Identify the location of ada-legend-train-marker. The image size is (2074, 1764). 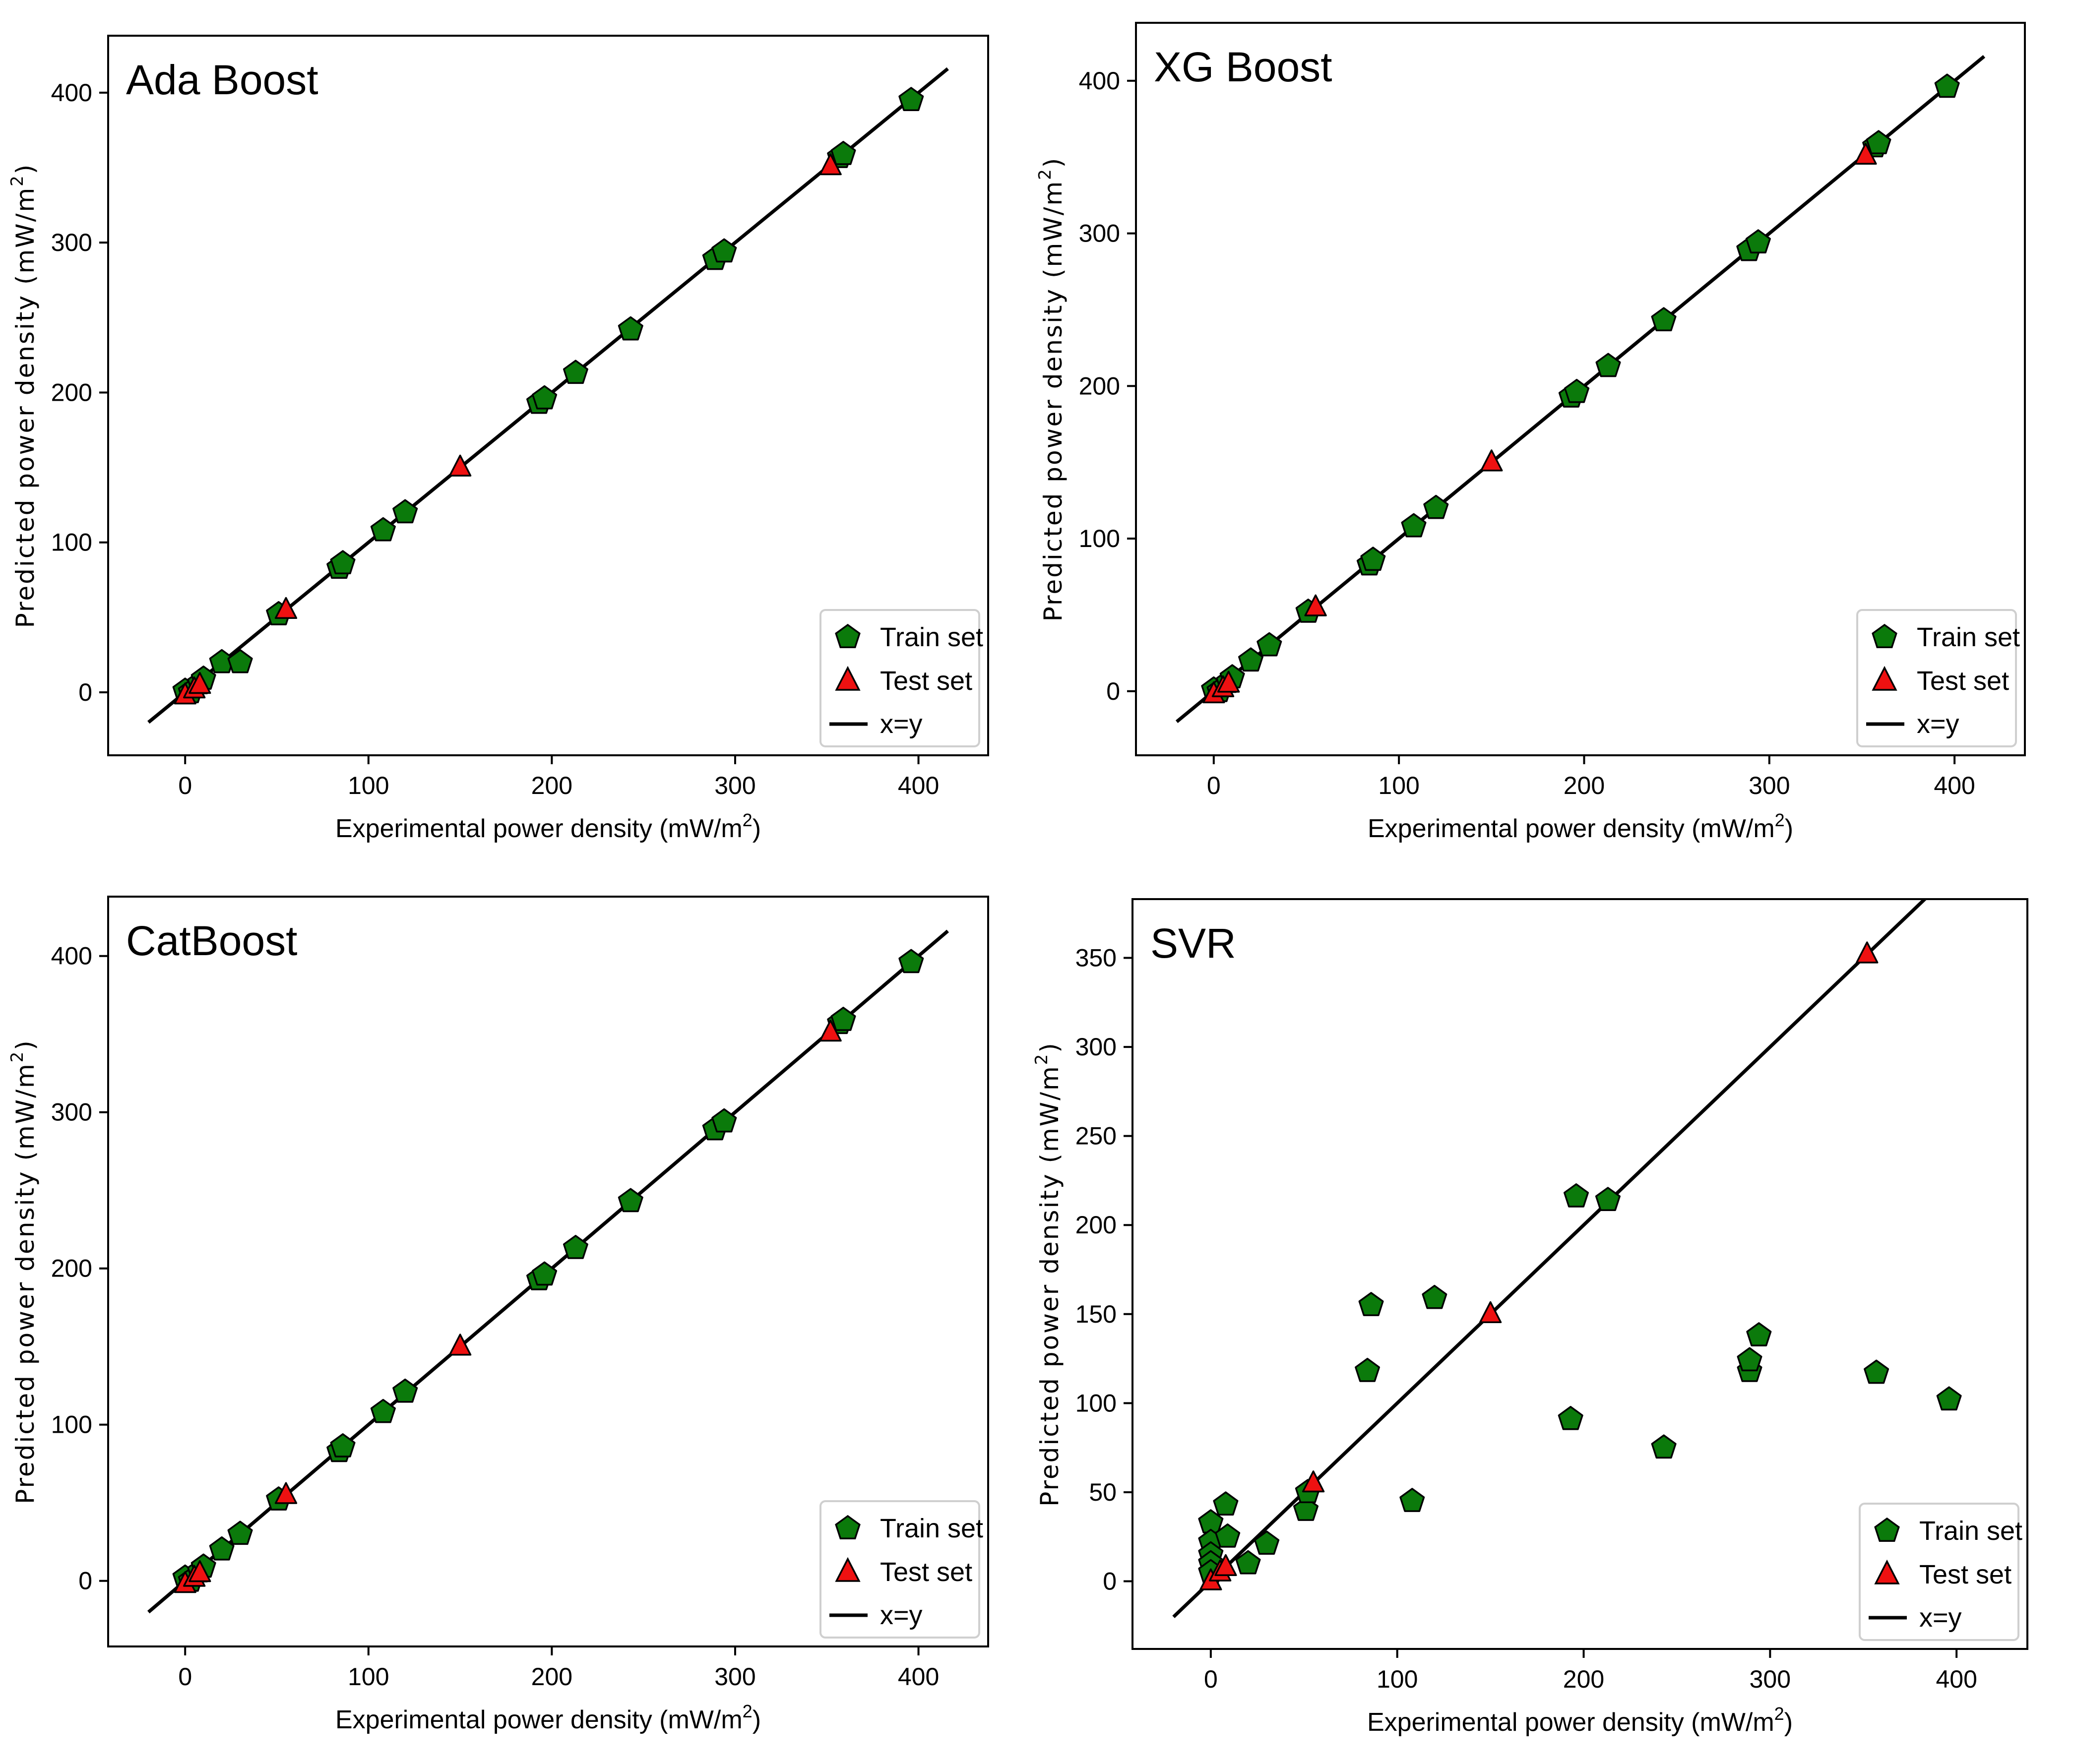
(848, 635).